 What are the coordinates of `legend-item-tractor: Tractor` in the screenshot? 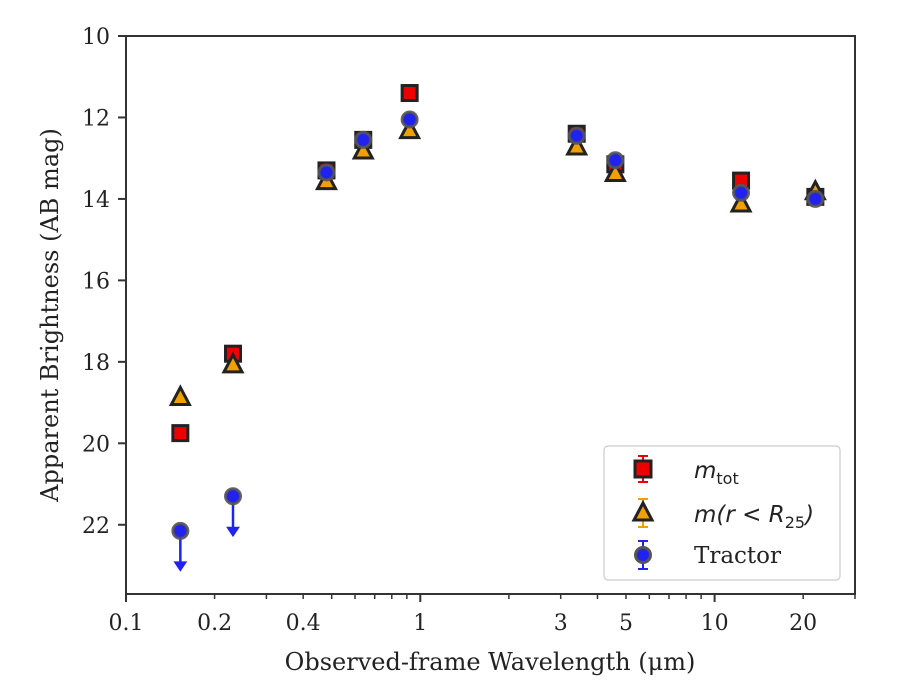 It's located at (707, 555).